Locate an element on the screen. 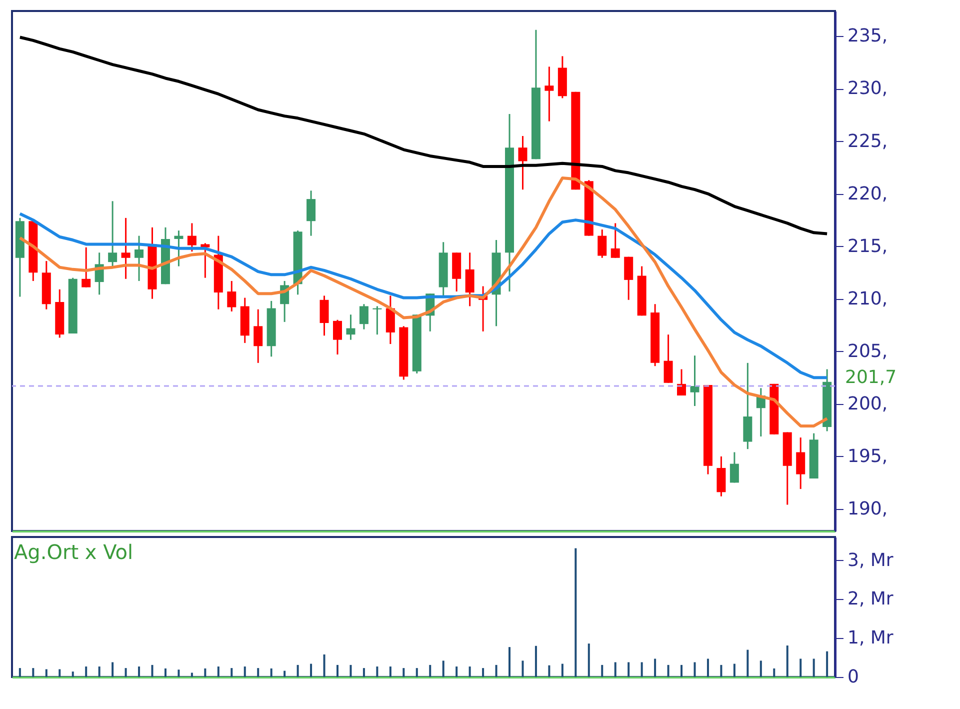  y-tick-label: 2, Mr is located at coordinates (871, 599).